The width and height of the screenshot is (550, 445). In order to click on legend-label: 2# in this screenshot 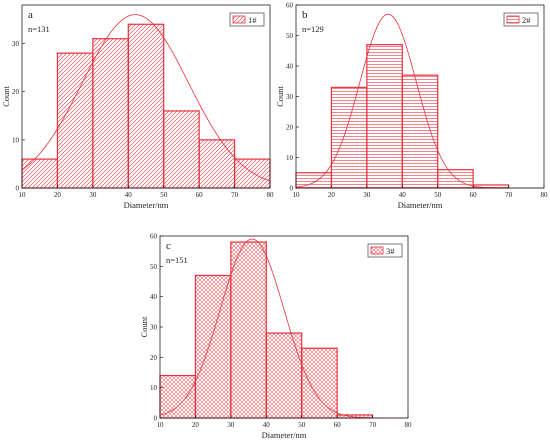, I will do `click(526, 20)`.